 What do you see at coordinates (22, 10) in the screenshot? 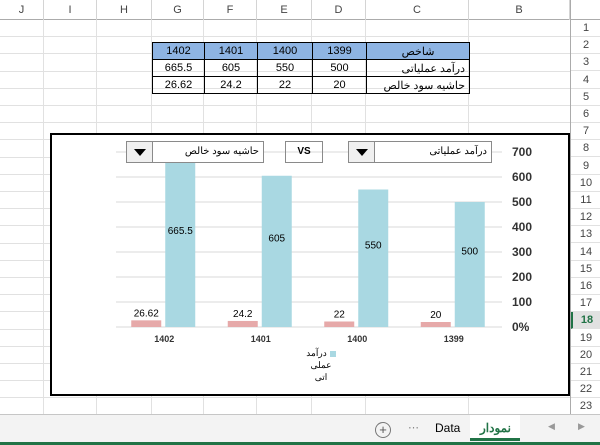
I see `column-header: J` at bounding box center [22, 10].